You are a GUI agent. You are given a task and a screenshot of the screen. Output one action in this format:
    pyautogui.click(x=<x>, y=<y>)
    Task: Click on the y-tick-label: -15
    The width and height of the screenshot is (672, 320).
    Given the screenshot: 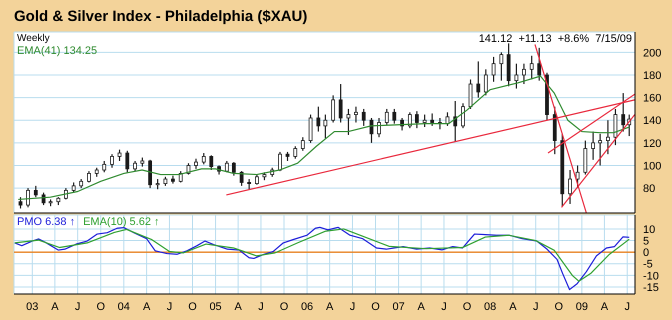 What is the action you would take?
    pyautogui.click(x=651, y=288)
    